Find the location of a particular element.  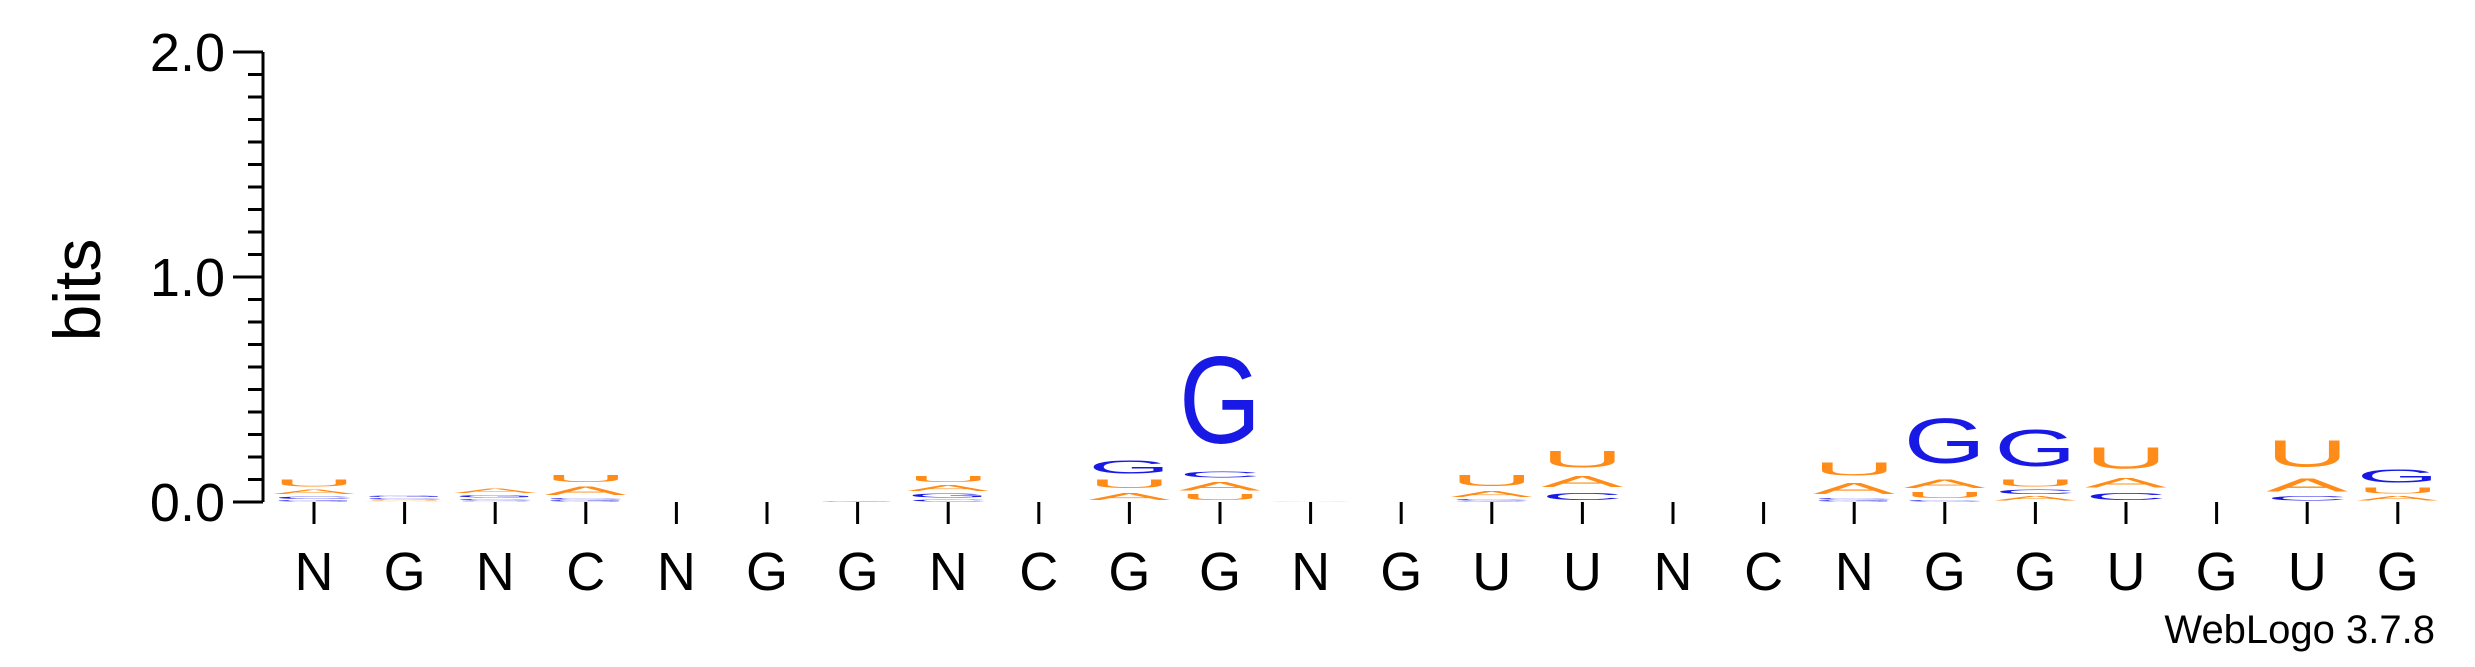

y-axis-label: bits is located at coordinates (77, 290).